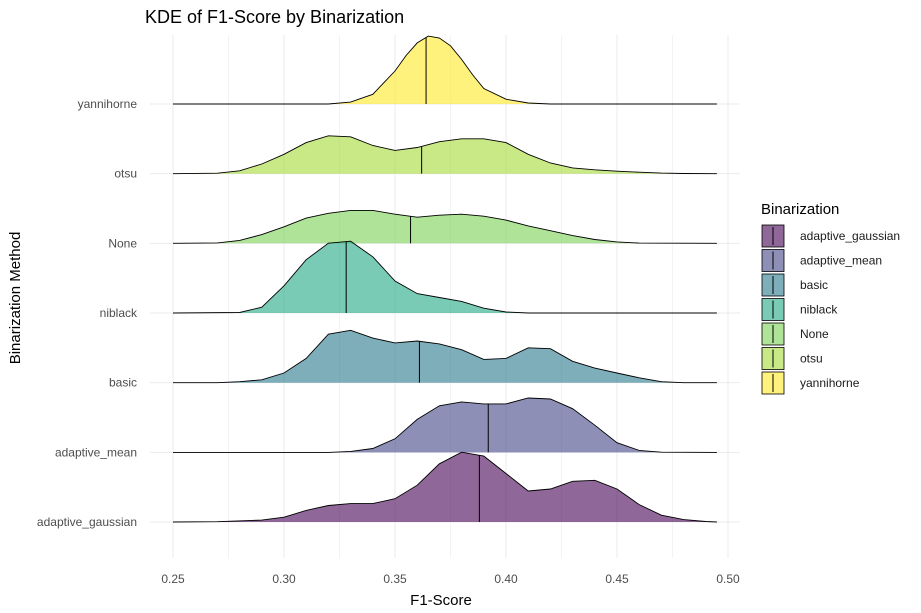 This screenshot has height=613, width=921. I want to click on legend-item-niblack: niblack, so click(799, 309).